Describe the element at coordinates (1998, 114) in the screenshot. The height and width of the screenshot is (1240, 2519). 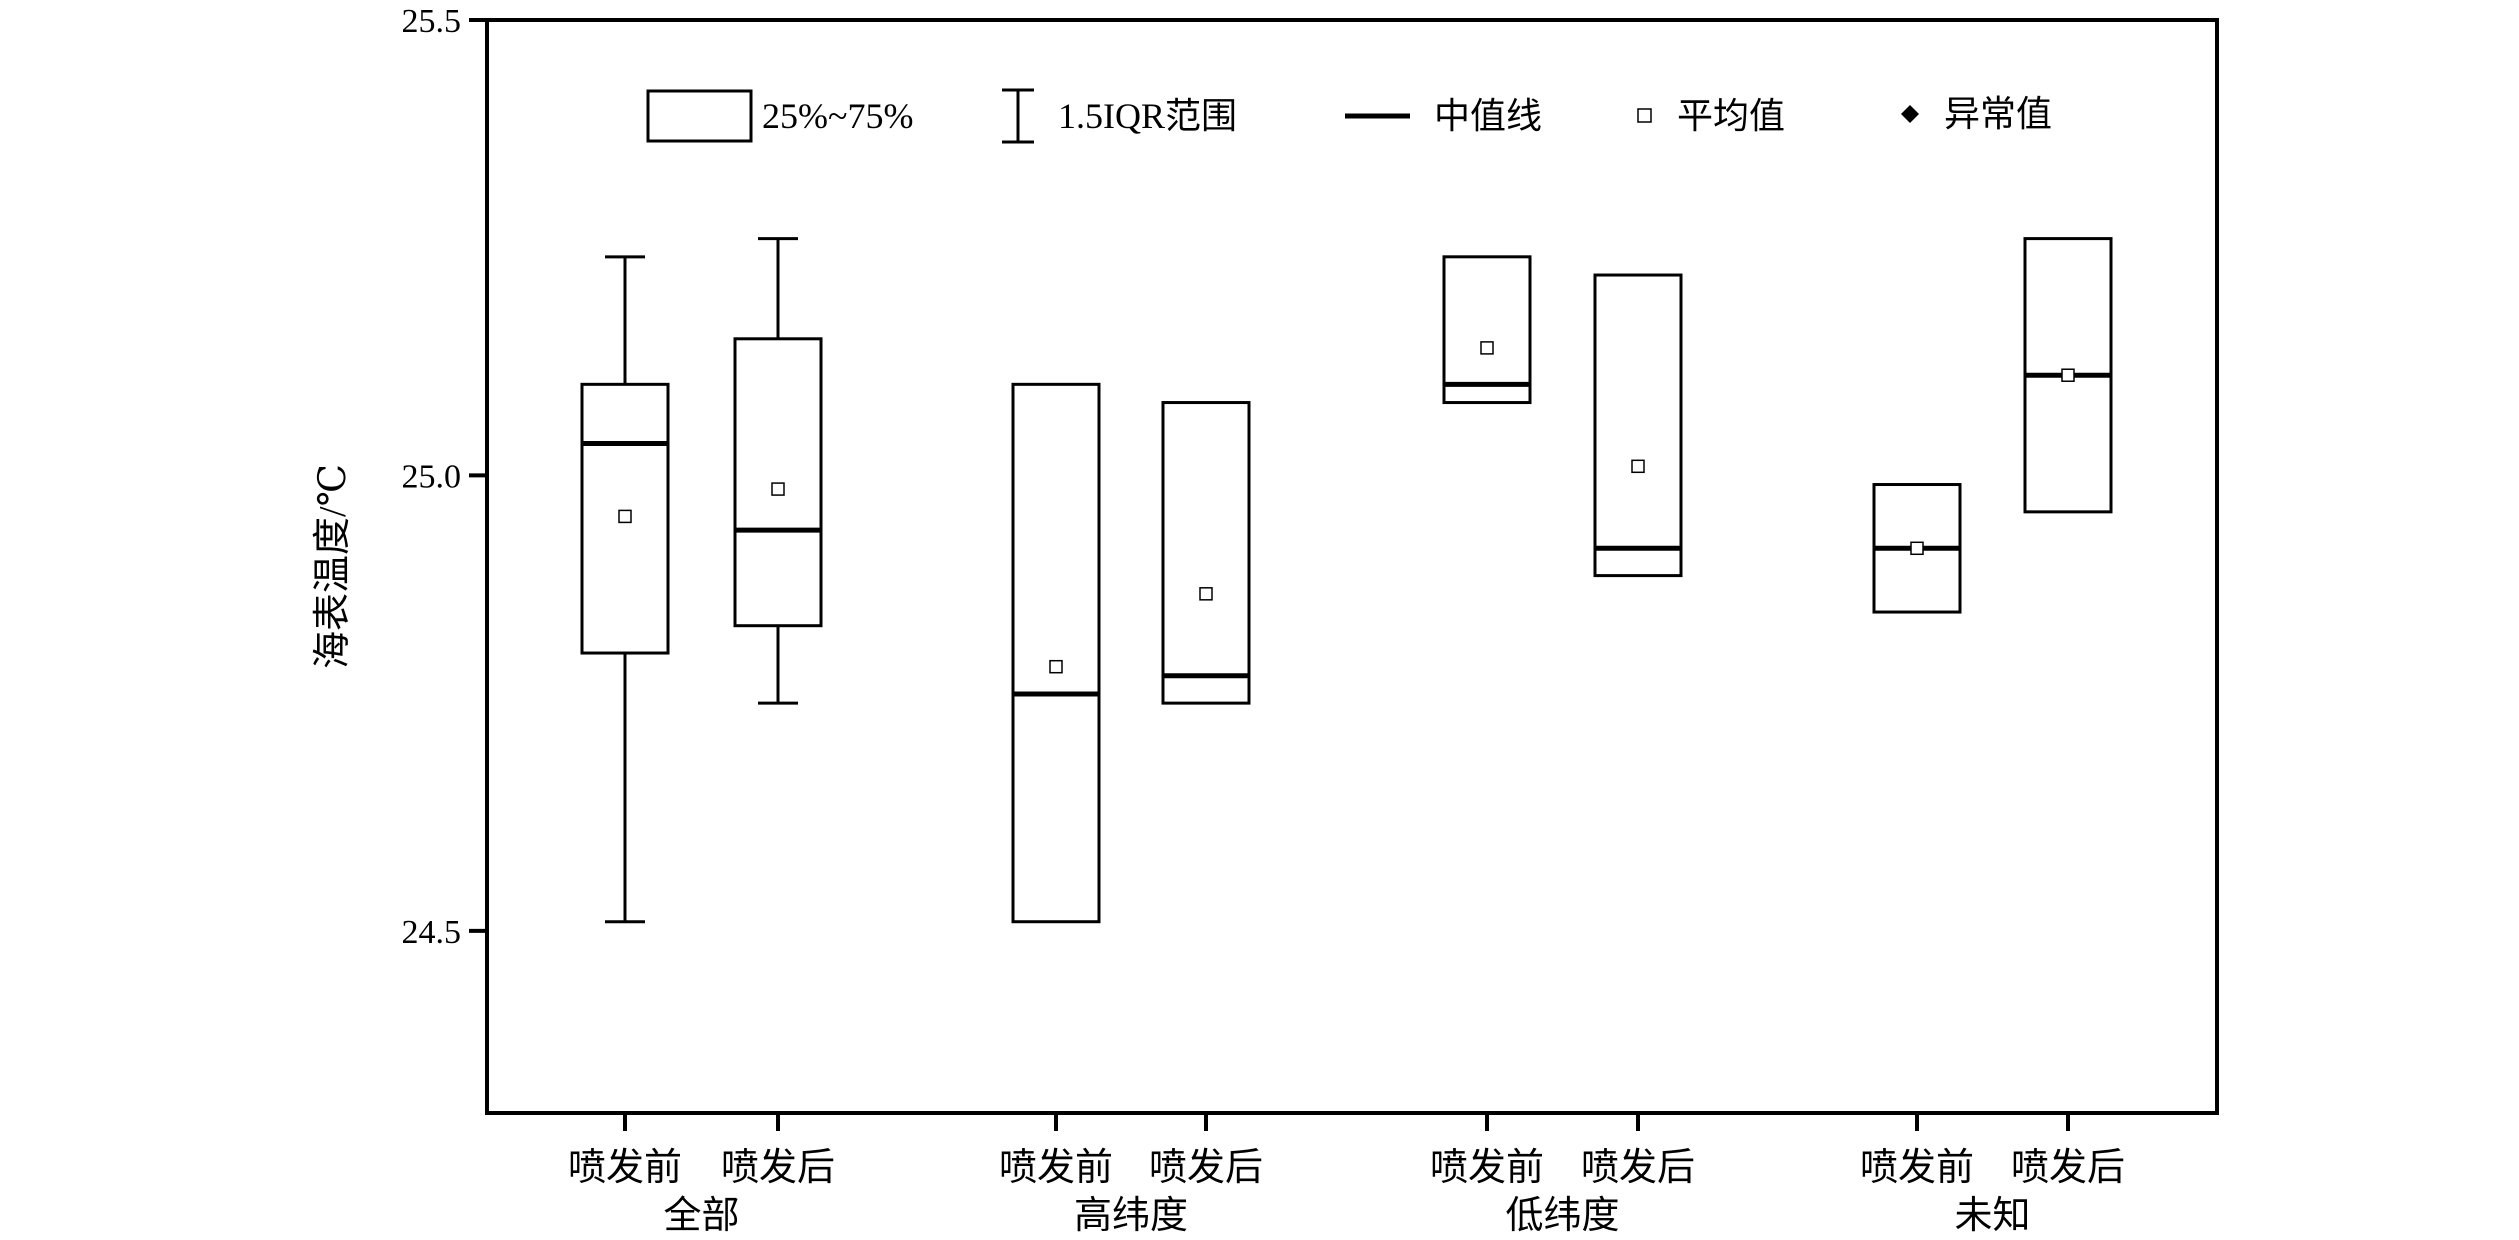
I see `legend-label-outlier: 异常值` at that location.